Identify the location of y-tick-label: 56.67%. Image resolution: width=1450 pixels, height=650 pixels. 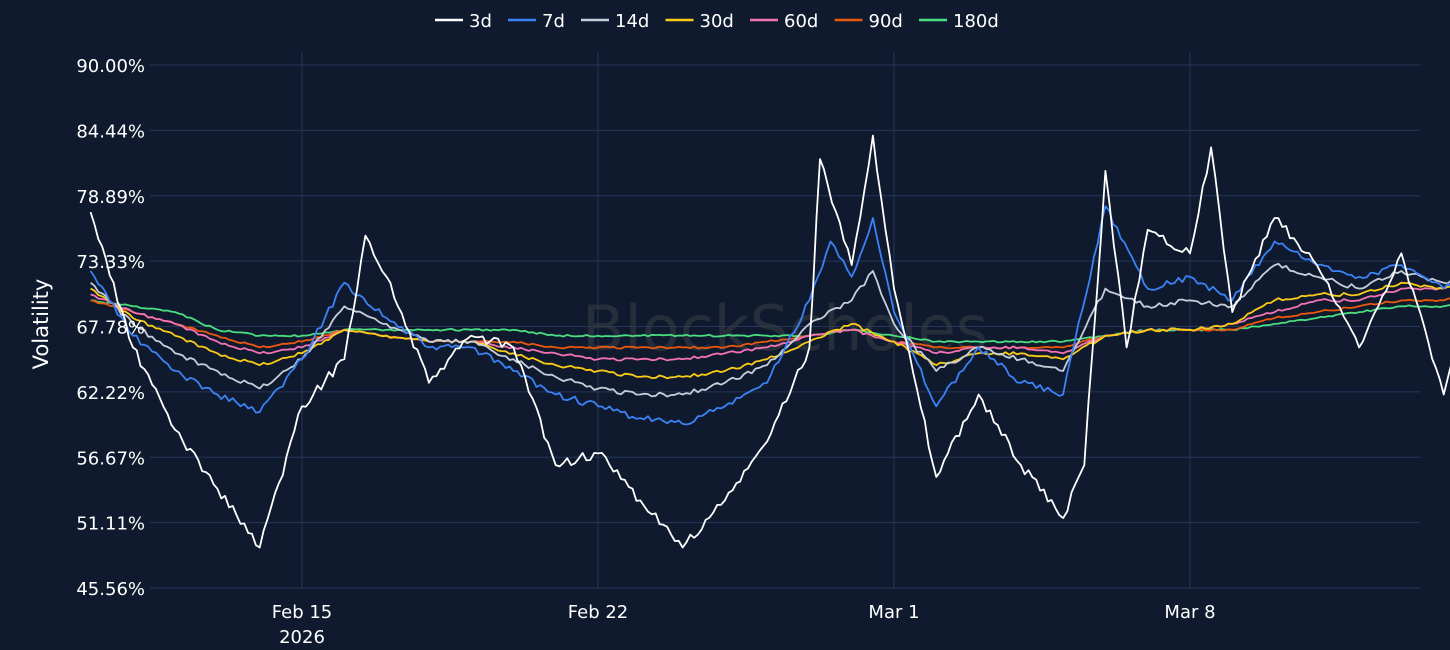
(110, 458).